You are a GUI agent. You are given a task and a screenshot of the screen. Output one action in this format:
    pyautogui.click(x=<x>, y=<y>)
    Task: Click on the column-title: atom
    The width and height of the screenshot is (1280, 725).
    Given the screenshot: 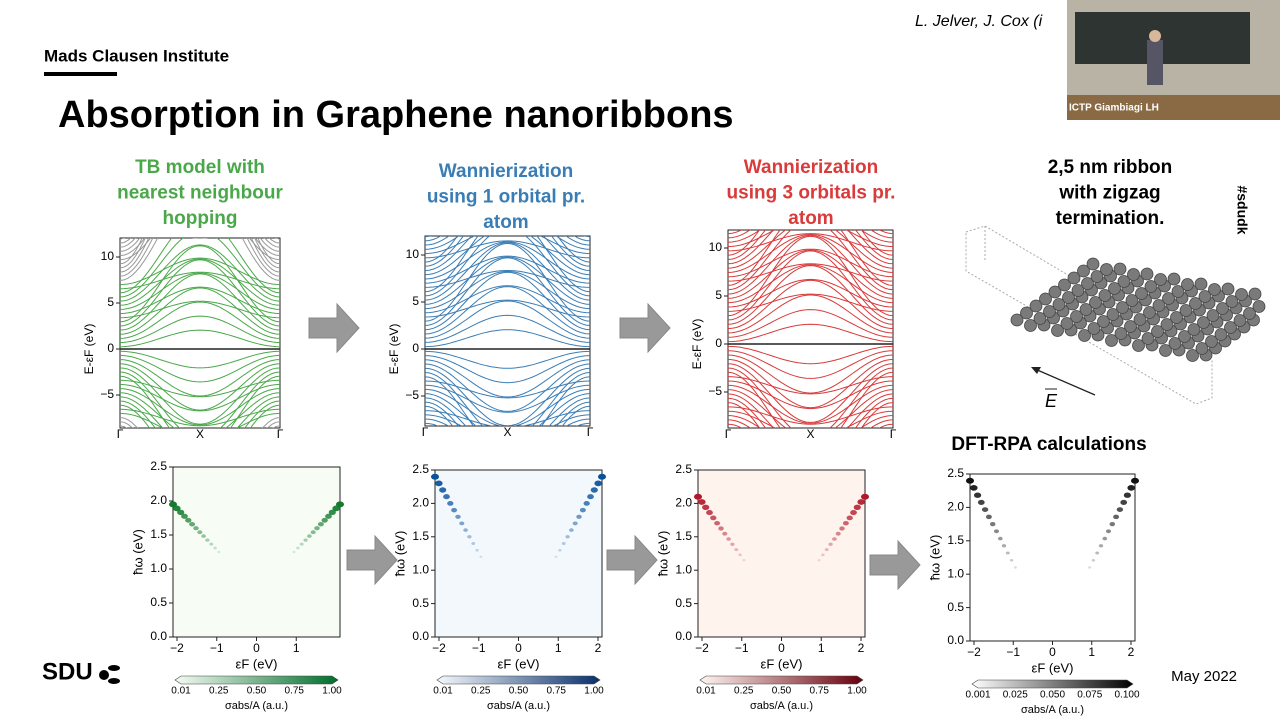 What is the action you would take?
    pyautogui.click(x=505, y=222)
    